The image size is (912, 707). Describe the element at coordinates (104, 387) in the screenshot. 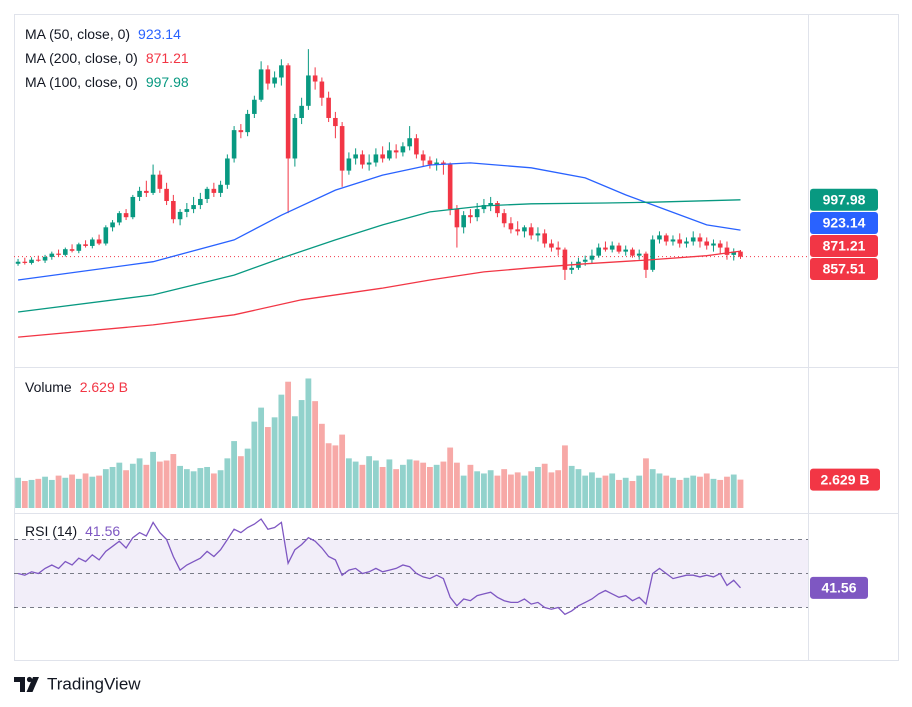

I see `legend-value: 2.629 B` at that location.